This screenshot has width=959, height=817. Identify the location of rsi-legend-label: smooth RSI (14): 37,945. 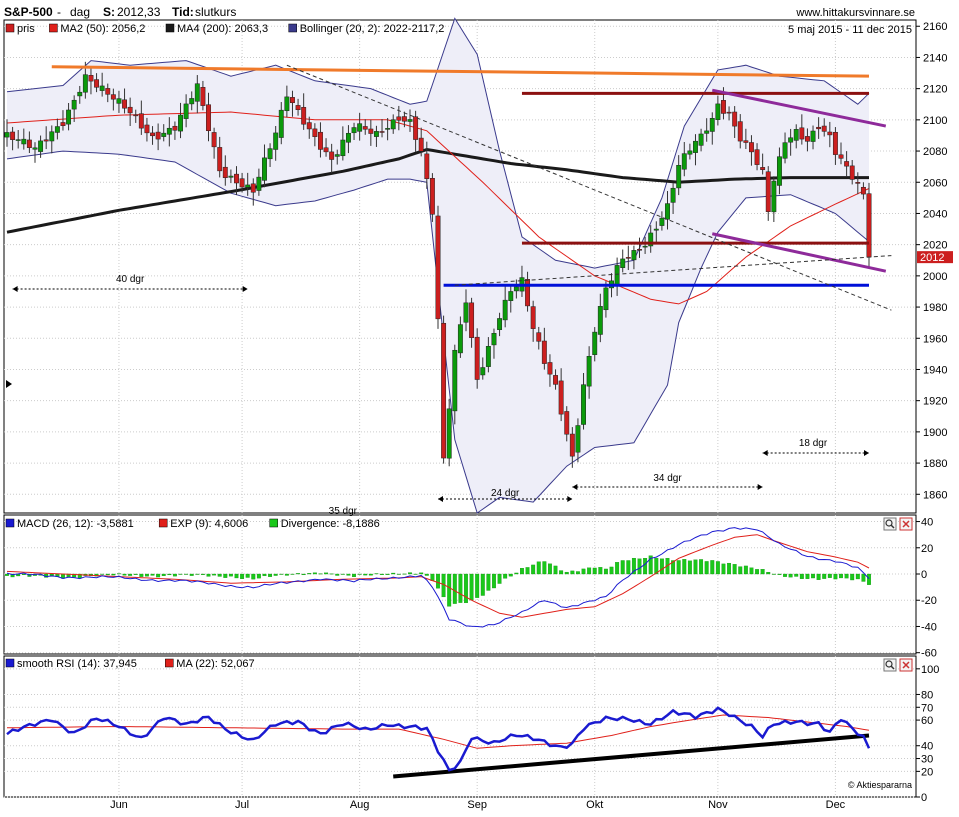
(77, 664).